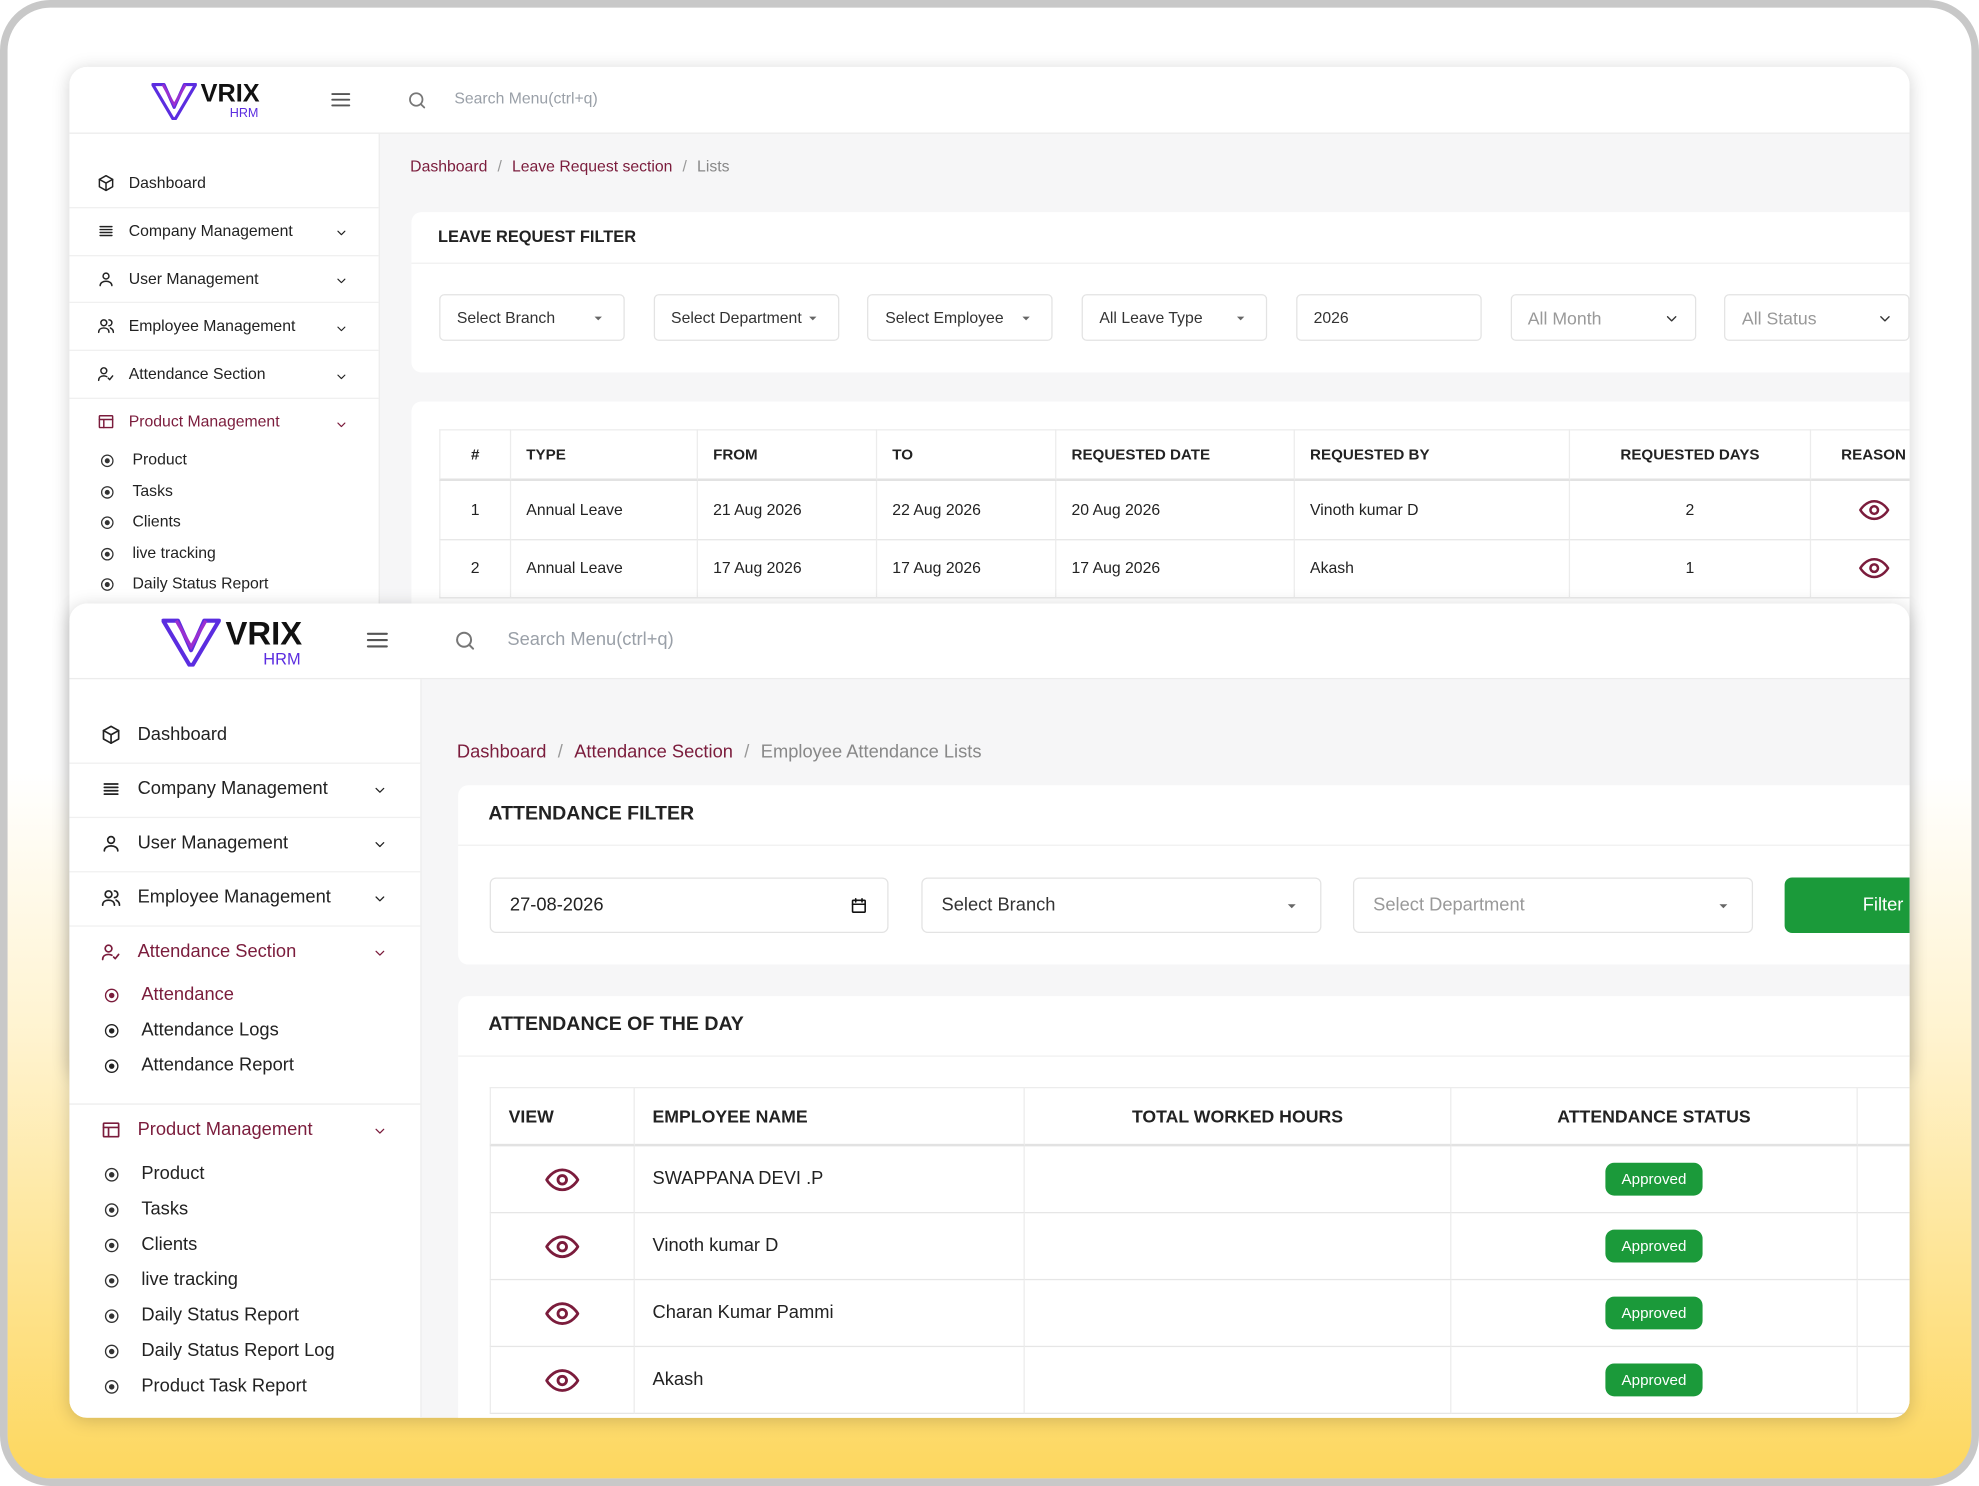  Describe the element at coordinates (653, 752) in the screenshot. I see `breadcrumb-item: Attendance Section` at that location.